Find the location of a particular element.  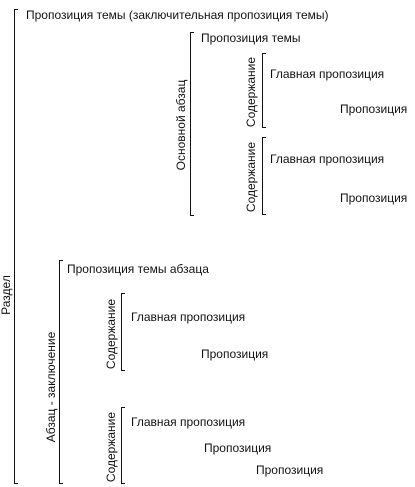

section-bracket is located at coordinates (16, 246).